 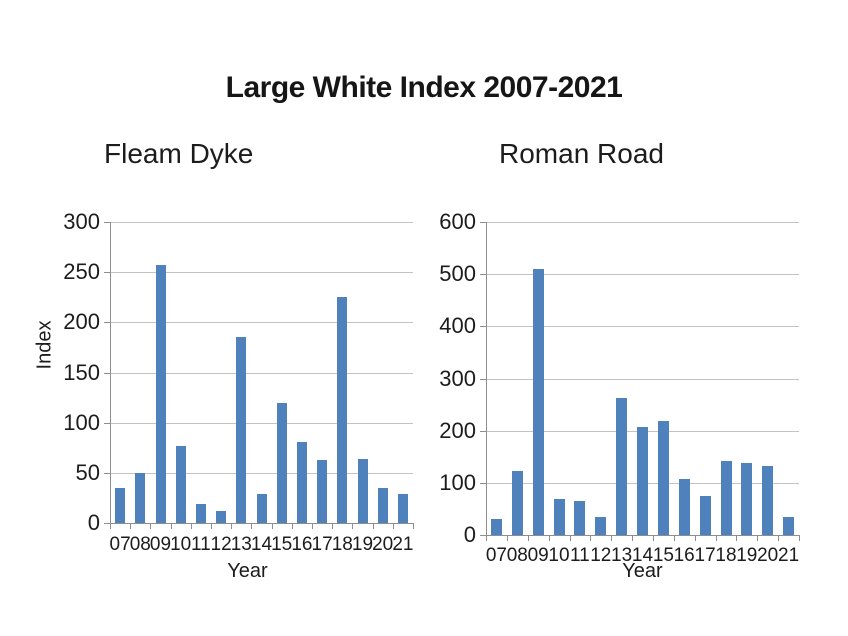 I want to click on chart-main-title: Large White Index 2007-2021, so click(x=424, y=87).